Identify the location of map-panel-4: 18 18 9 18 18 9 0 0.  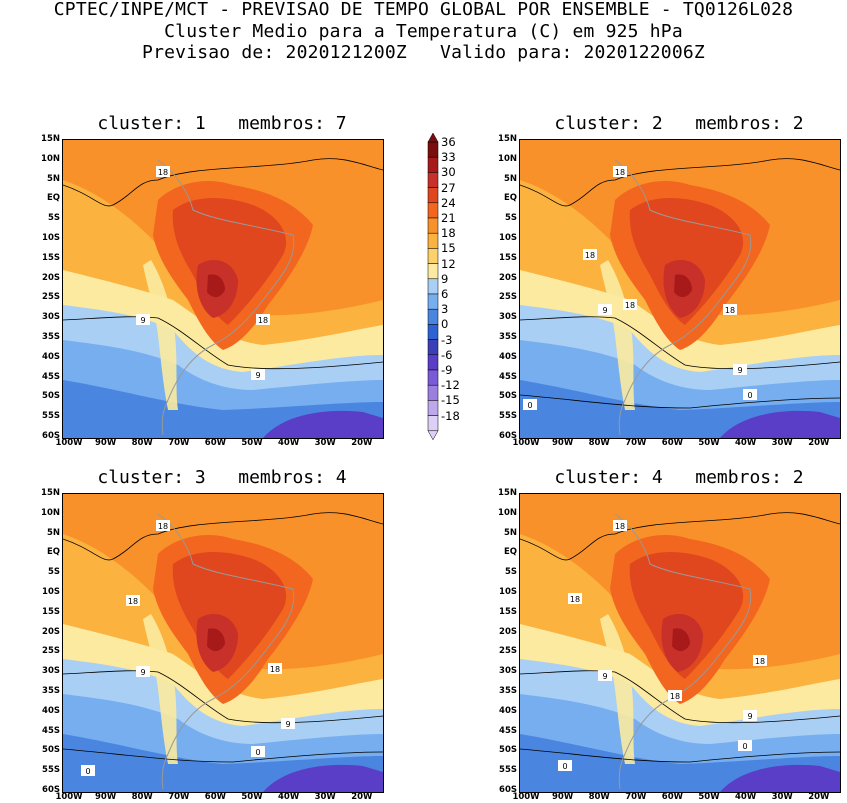
(680, 643).